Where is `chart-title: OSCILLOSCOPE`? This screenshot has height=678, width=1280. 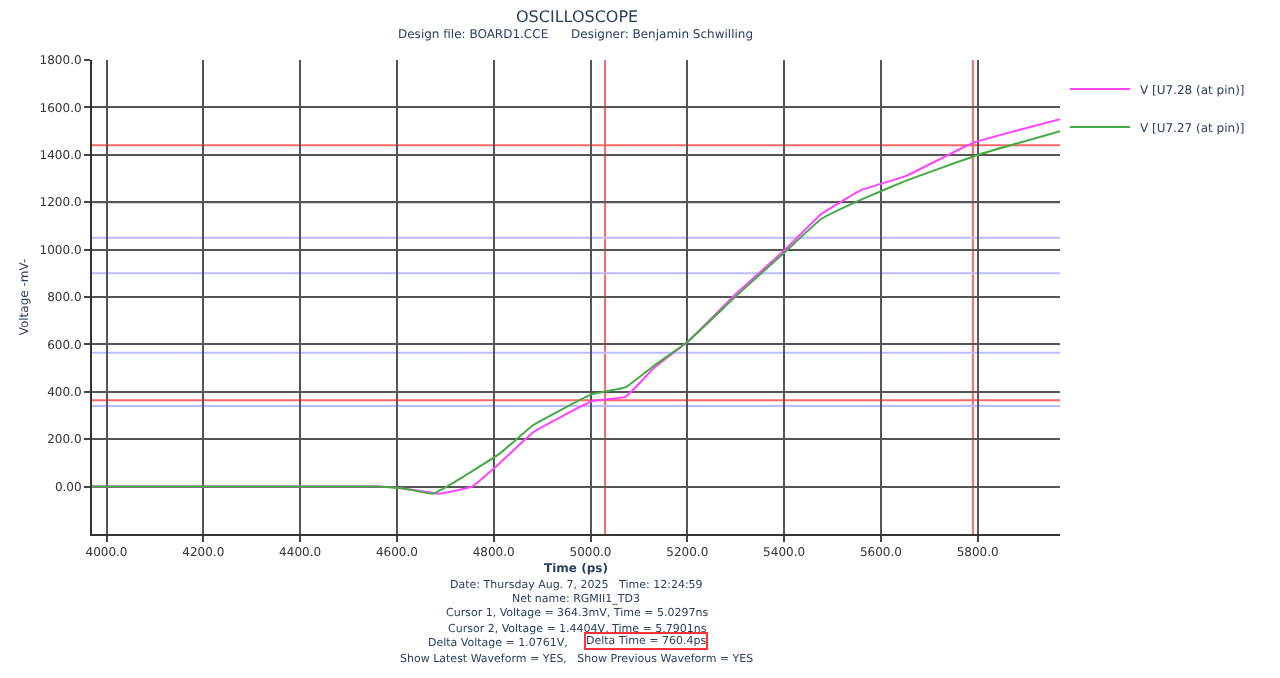 chart-title: OSCILLOSCOPE is located at coordinates (577, 17).